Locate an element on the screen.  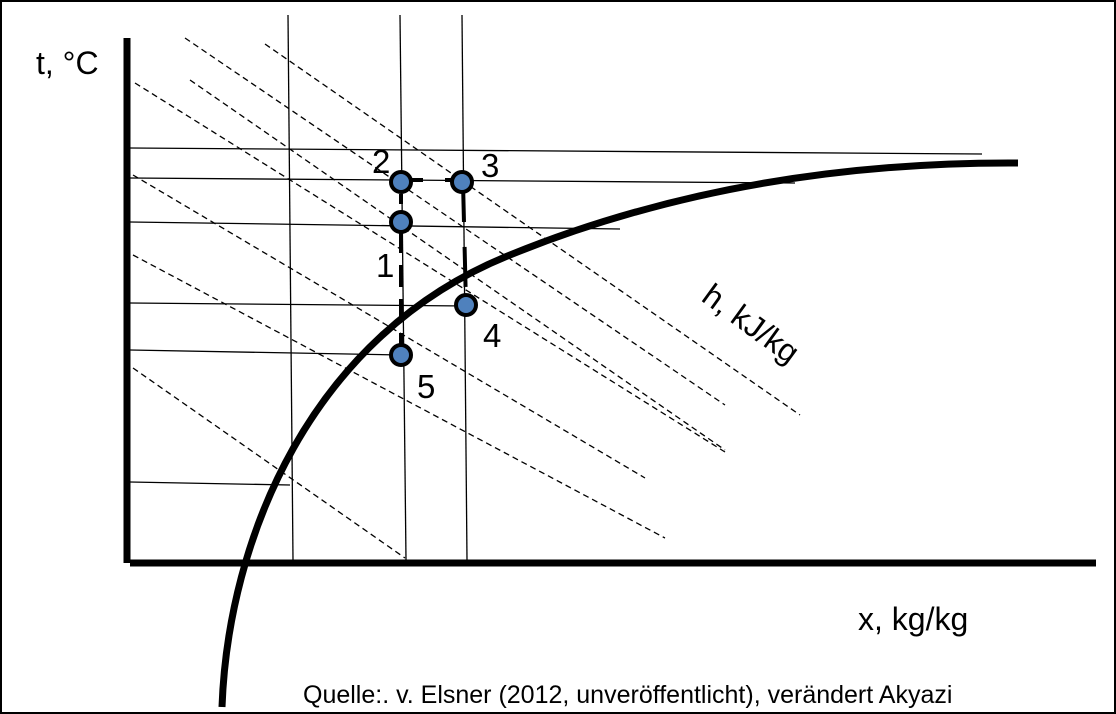
humidity-lines is located at coordinates (377, 287).